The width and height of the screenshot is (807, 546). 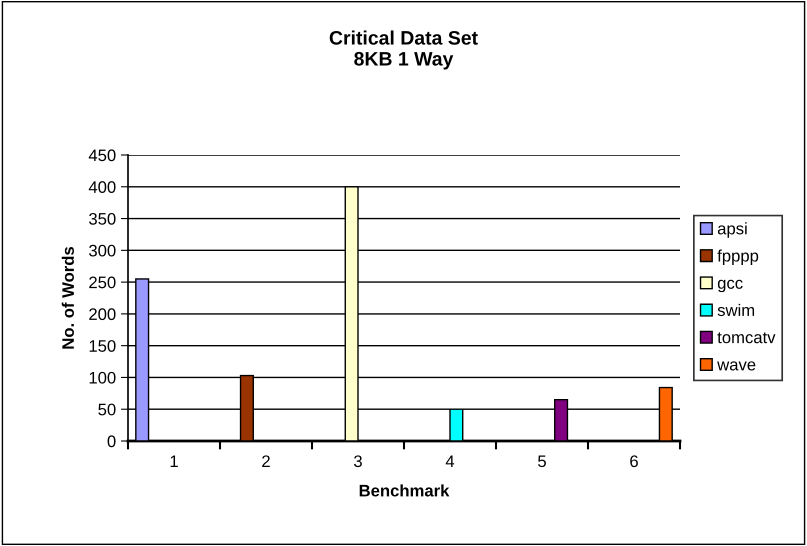 I want to click on x-tick-label: 5, so click(x=542, y=462).